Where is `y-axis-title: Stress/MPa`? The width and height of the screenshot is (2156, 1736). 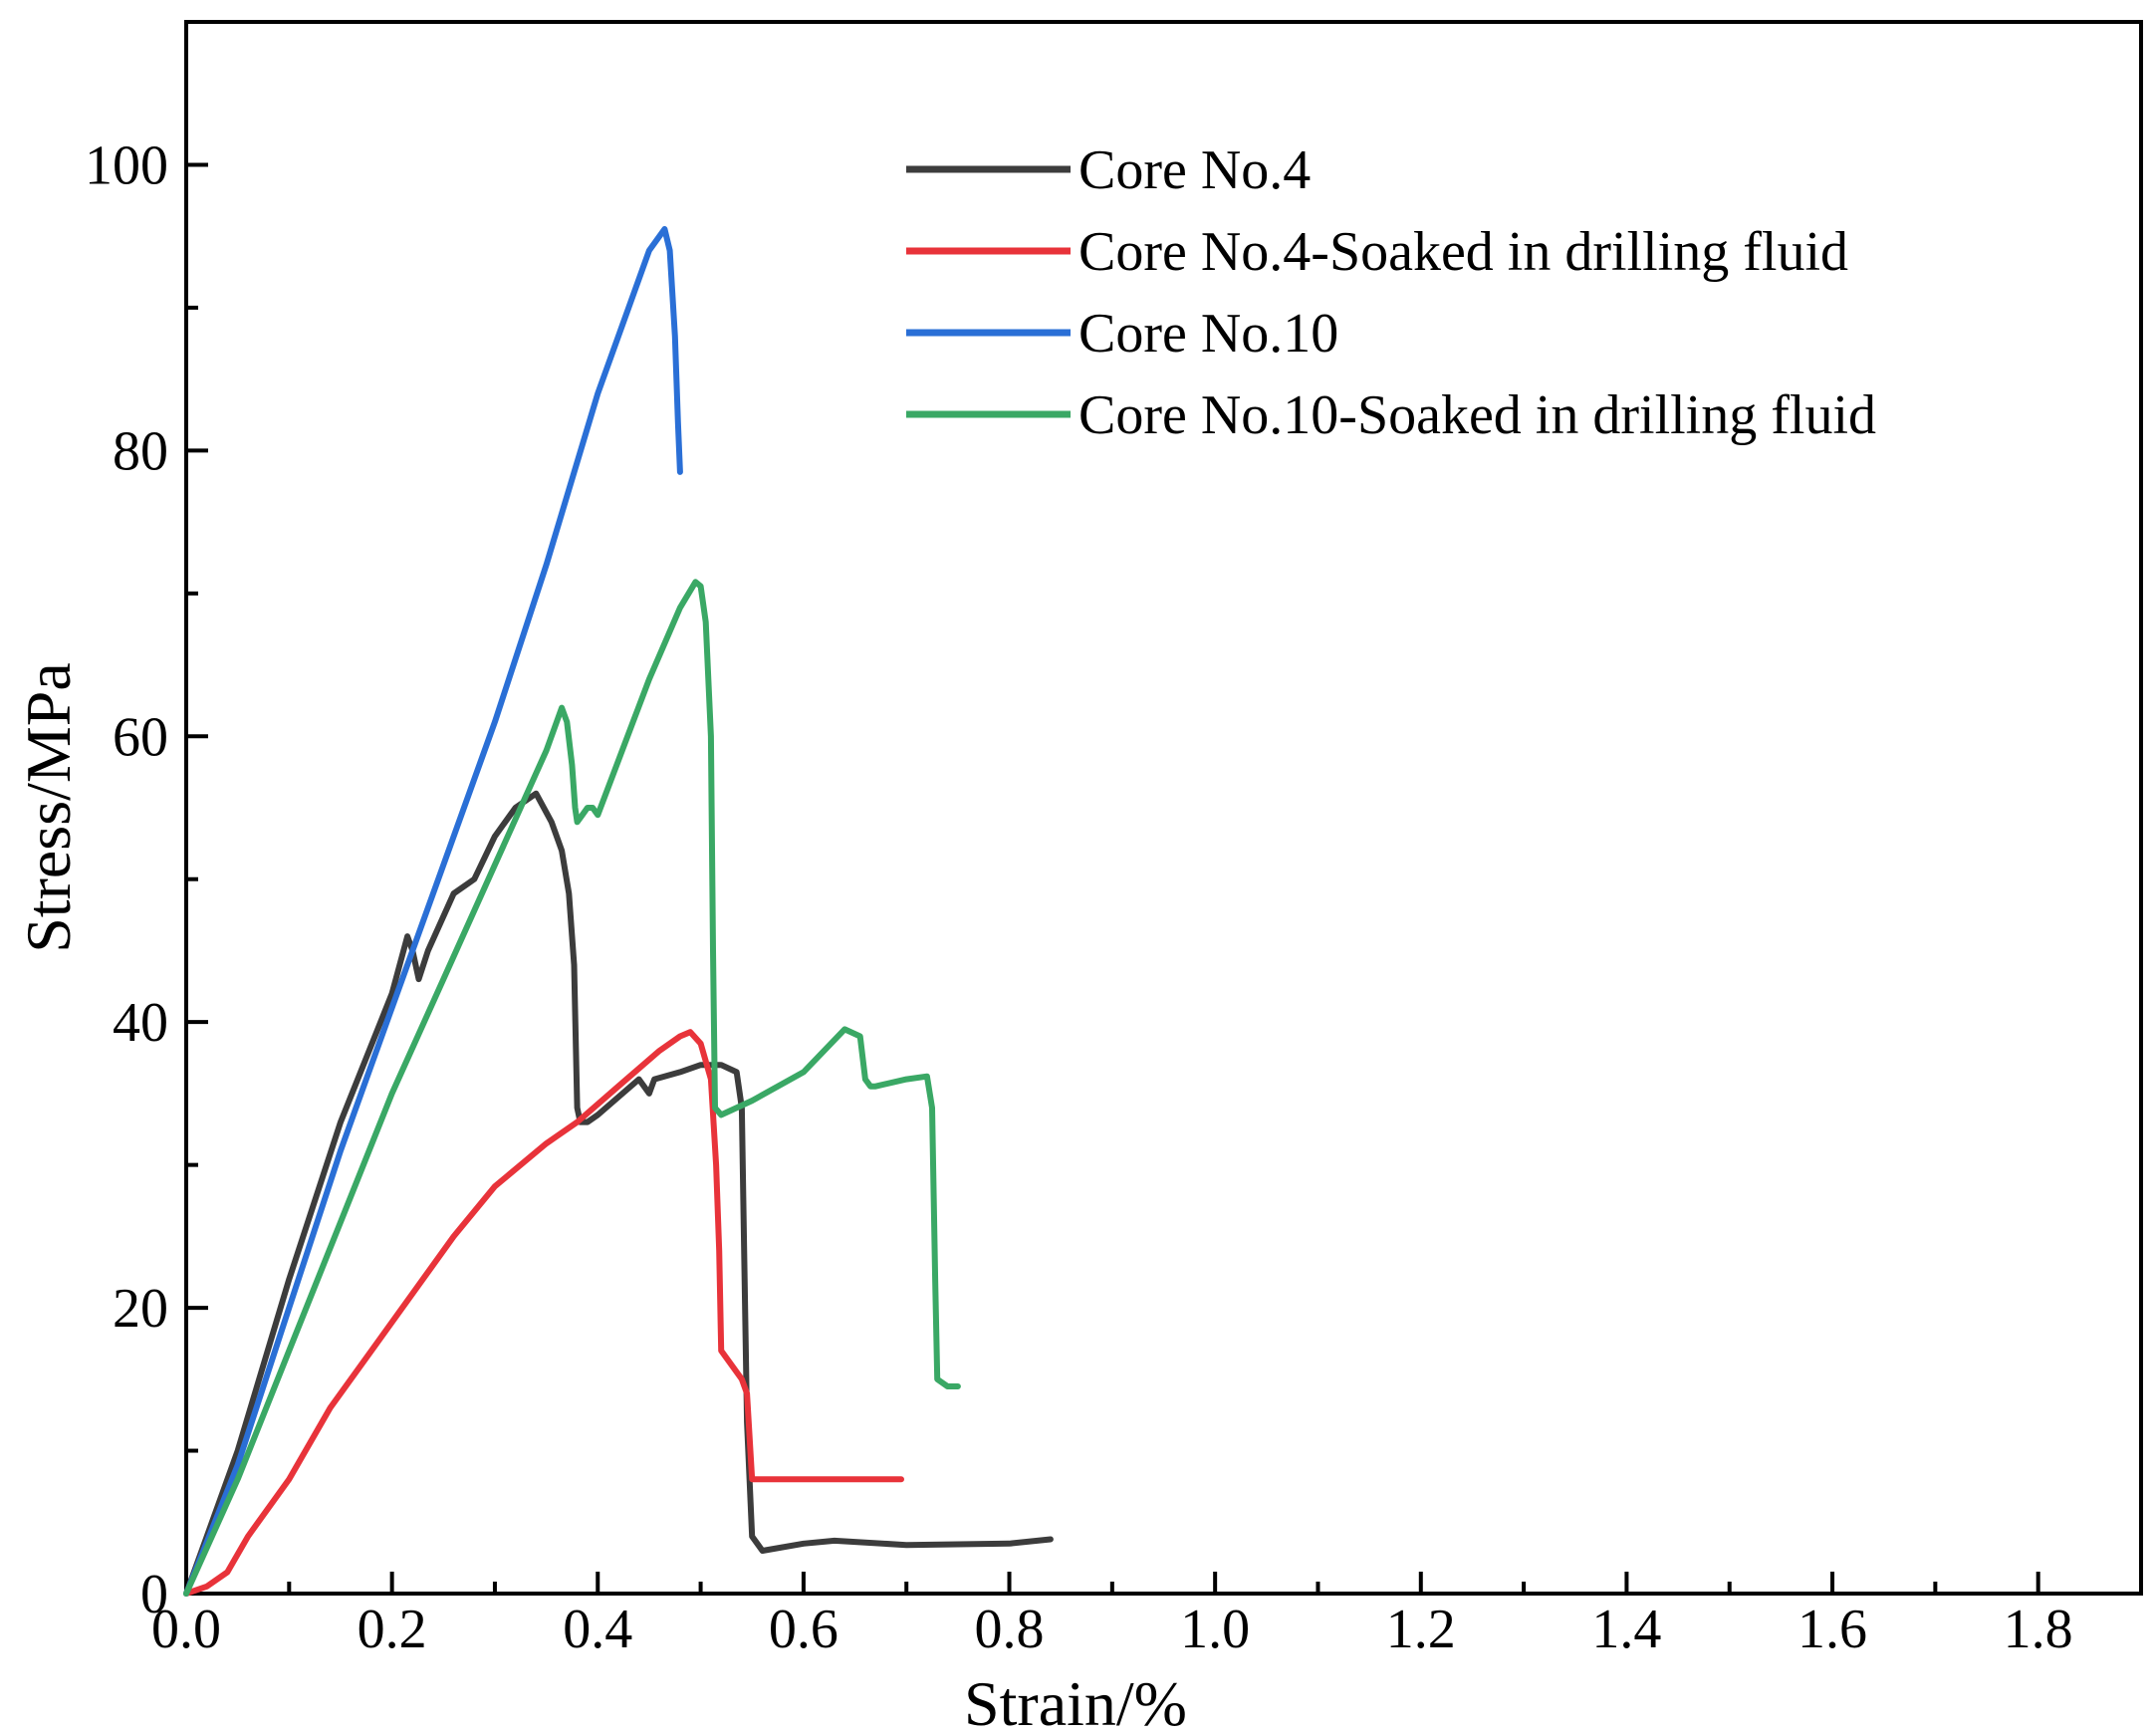 y-axis-title: Stress/MPa is located at coordinates (48, 807).